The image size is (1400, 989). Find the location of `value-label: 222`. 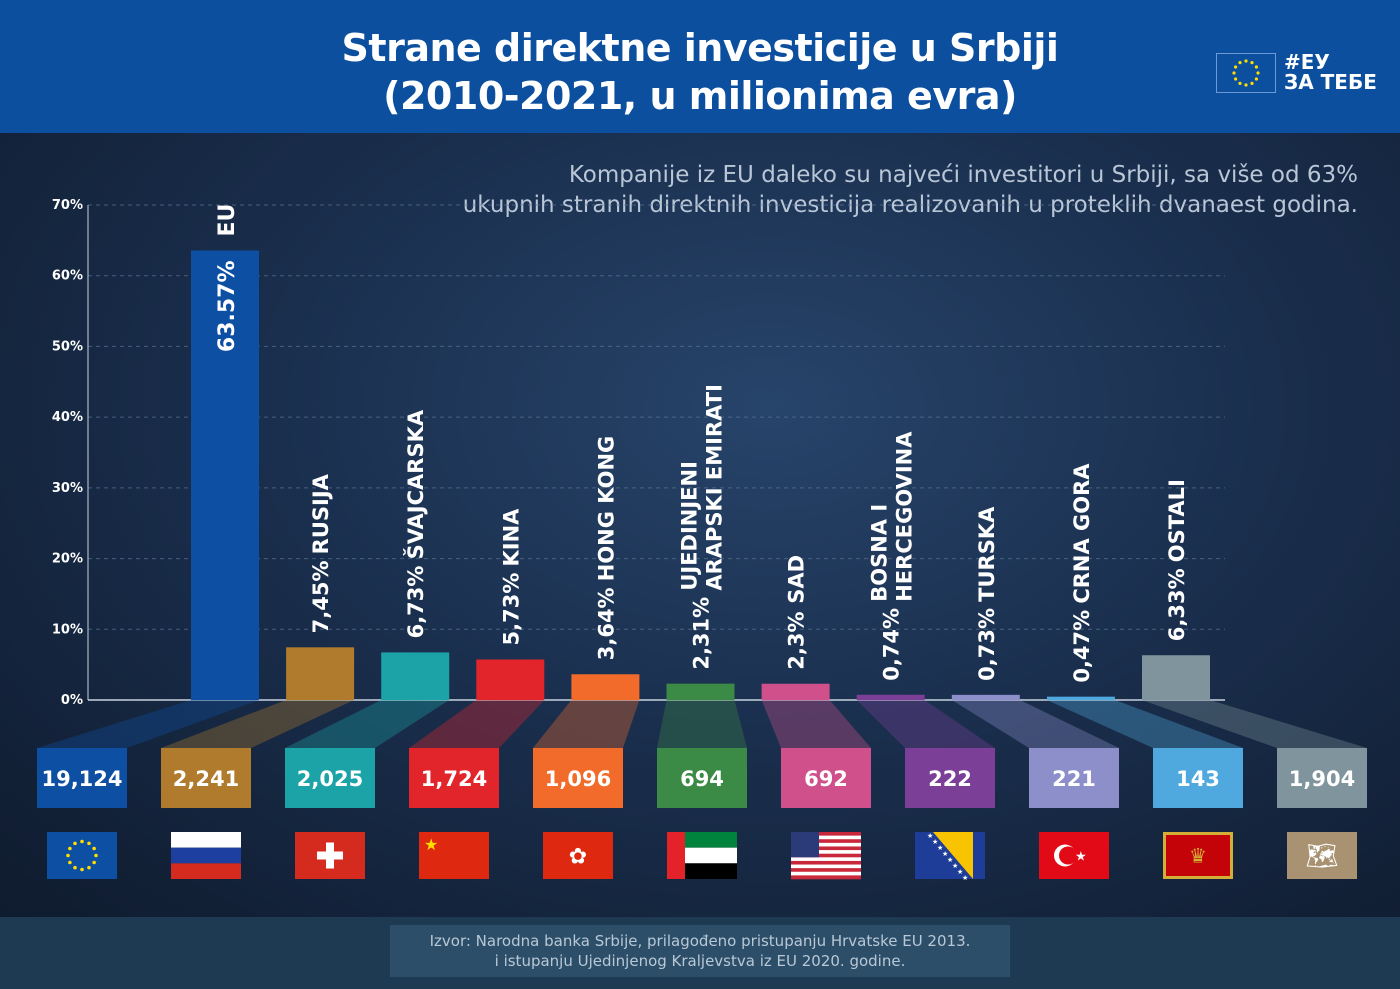

value-label: 222 is located at coordinates (950, 779).